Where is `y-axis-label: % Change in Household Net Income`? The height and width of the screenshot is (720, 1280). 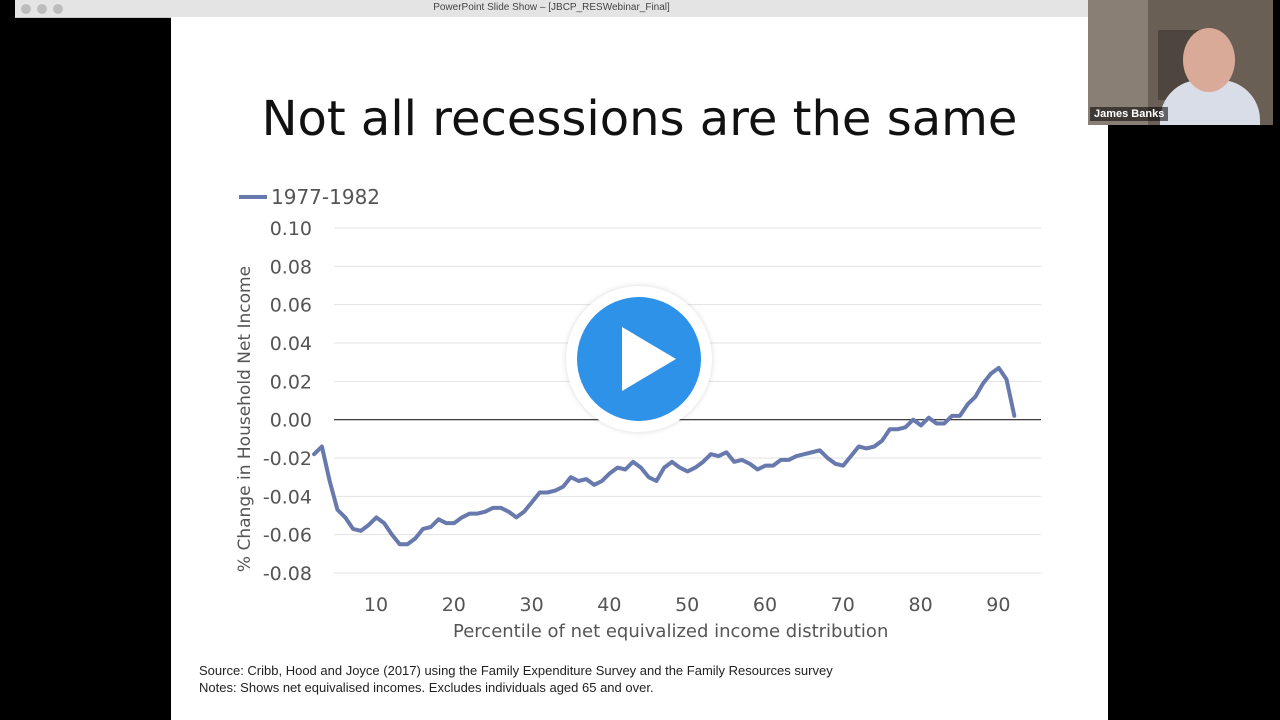 y-axis-label: % Change in Household Net Income is located at coordinates (245, 419).